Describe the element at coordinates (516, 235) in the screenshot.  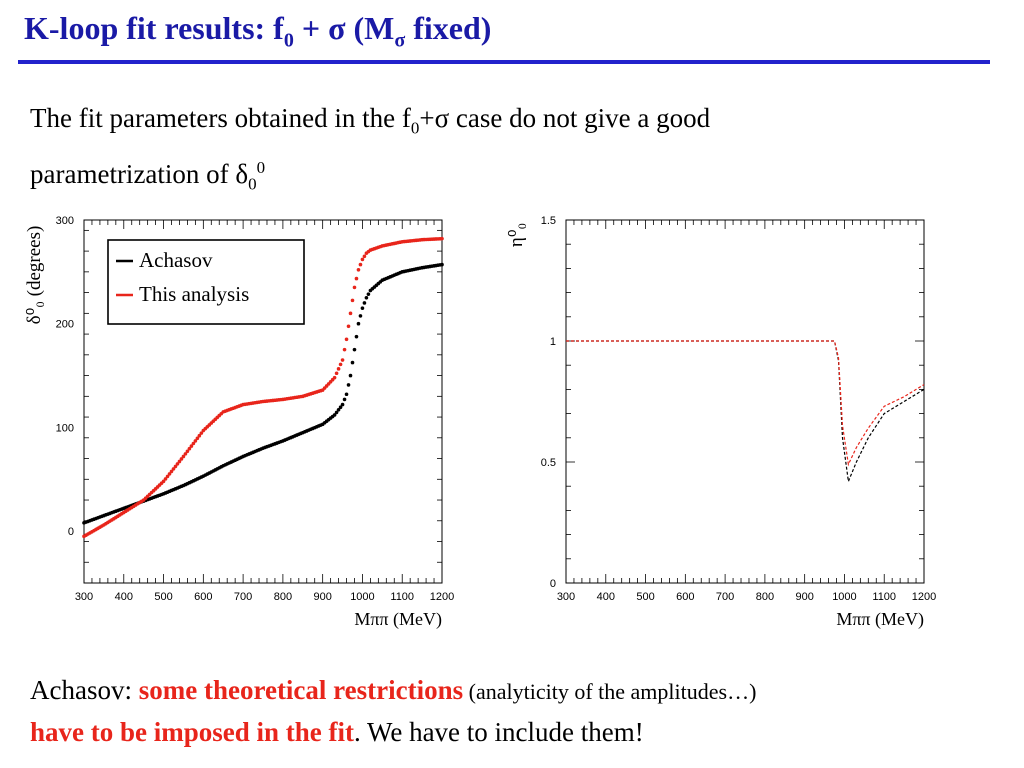
I see `y-axis-label: η⁰₀` at that location.